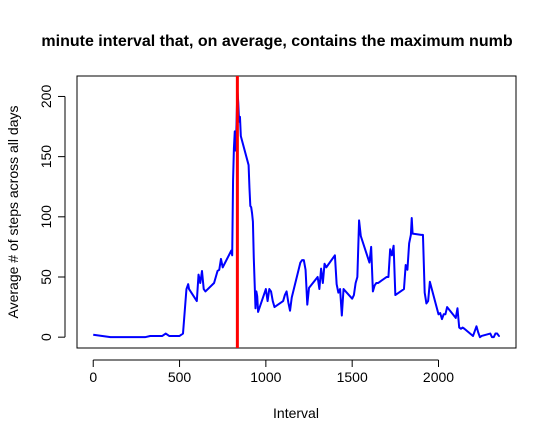 The width and height of the screenshot is (554, 445). I want to click on x-axis-label: Interval, so click(296, 413).